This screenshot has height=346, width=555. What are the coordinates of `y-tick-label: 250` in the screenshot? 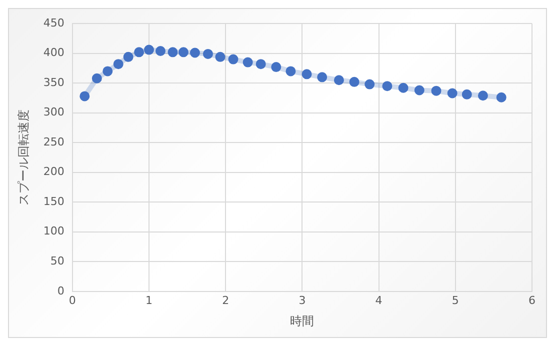 It's located at (53, 141).